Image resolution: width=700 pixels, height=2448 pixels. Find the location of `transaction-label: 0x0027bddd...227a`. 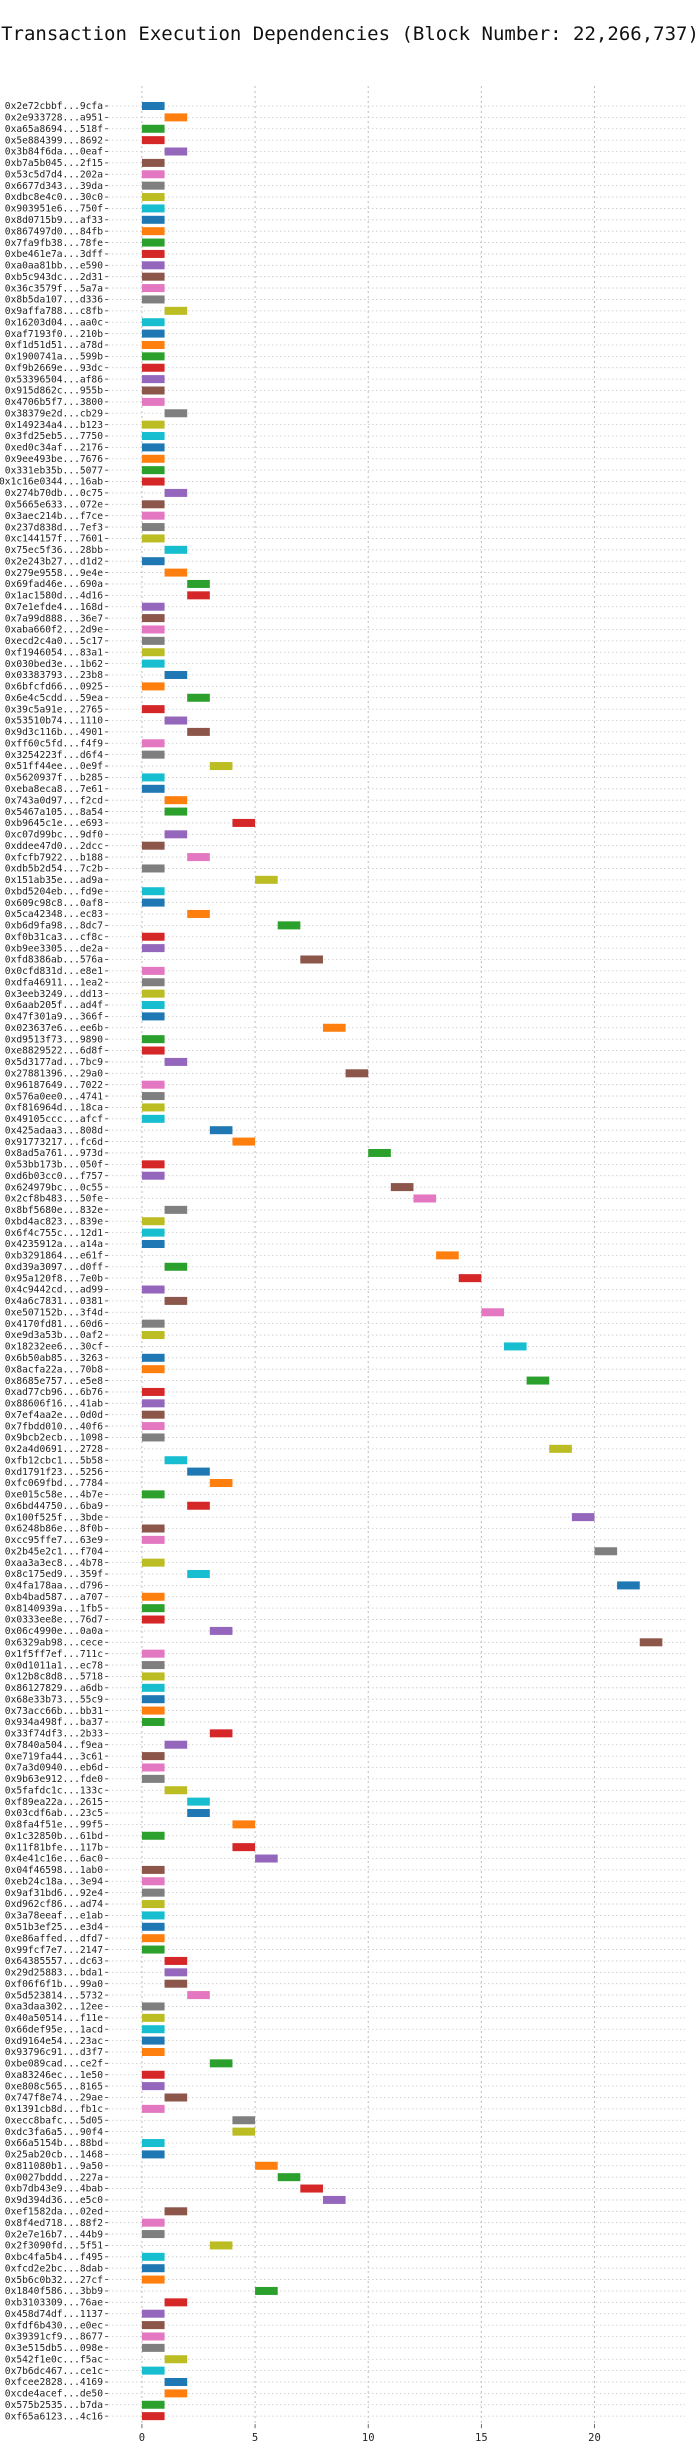

transaction-label: 0x0027bddd...227a is located at coordinates (54, 2177).